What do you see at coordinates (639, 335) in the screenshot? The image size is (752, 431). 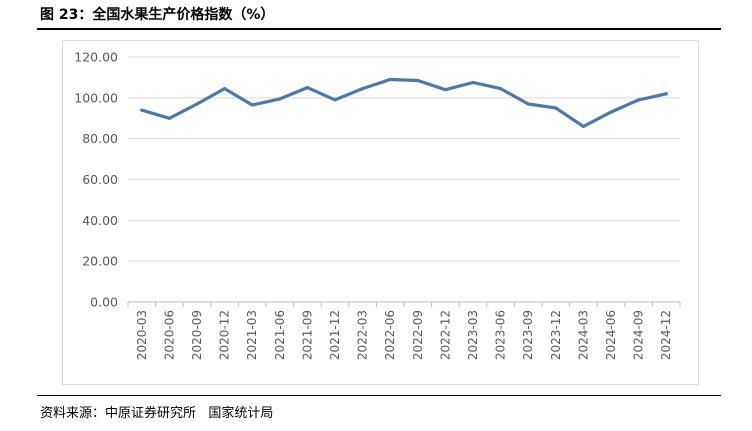 I see `x-tick-label: 2024-09` at bounding box center [639, 335].